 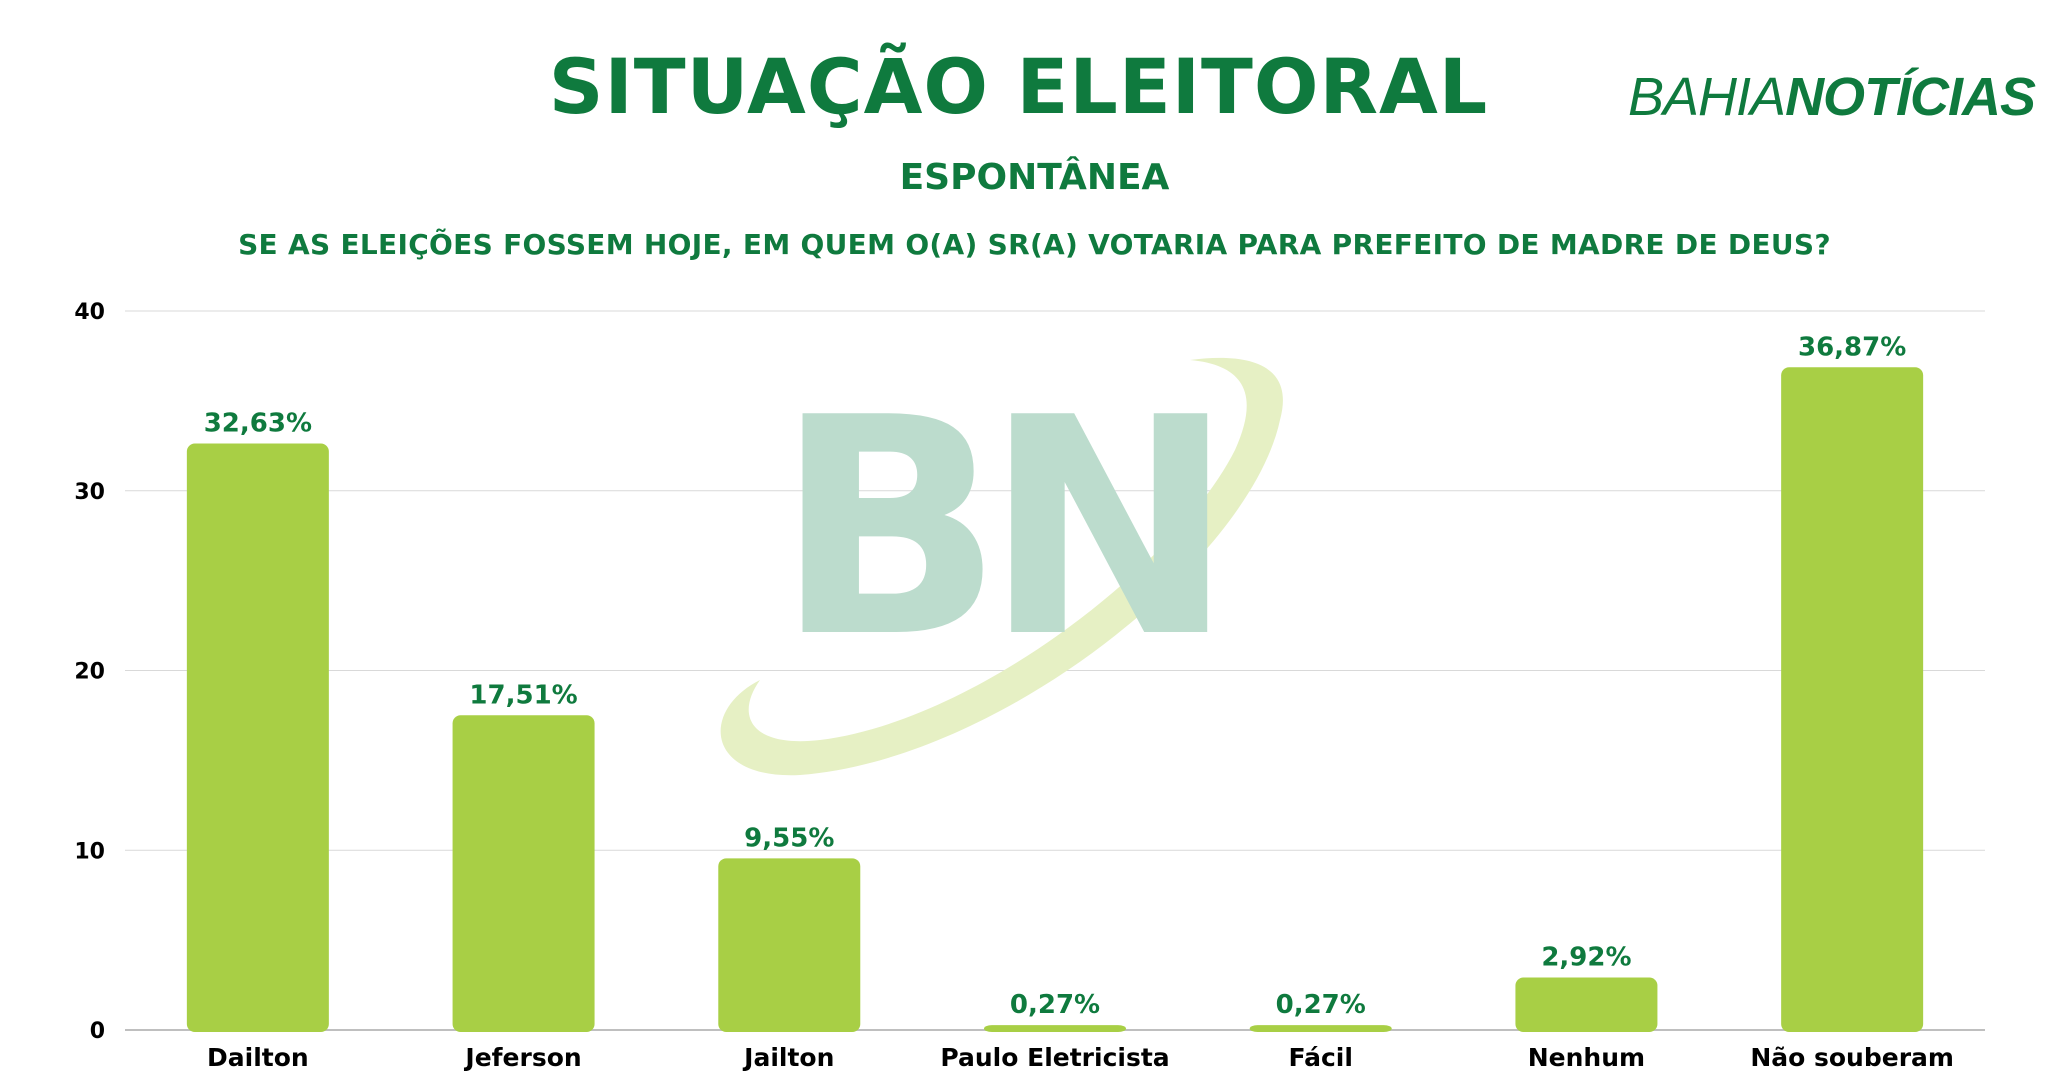 I want to click on data-label: 36,87%, so click(x=1852, y=347).